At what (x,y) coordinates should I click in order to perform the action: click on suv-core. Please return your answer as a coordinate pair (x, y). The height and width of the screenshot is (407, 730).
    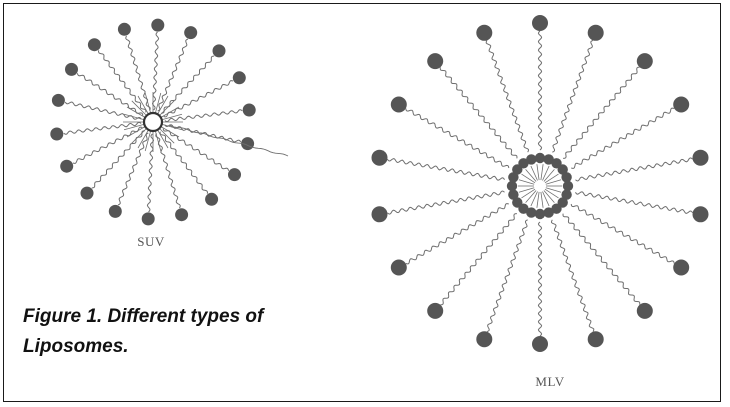
    Looking at the image, I should click on (153, 122).